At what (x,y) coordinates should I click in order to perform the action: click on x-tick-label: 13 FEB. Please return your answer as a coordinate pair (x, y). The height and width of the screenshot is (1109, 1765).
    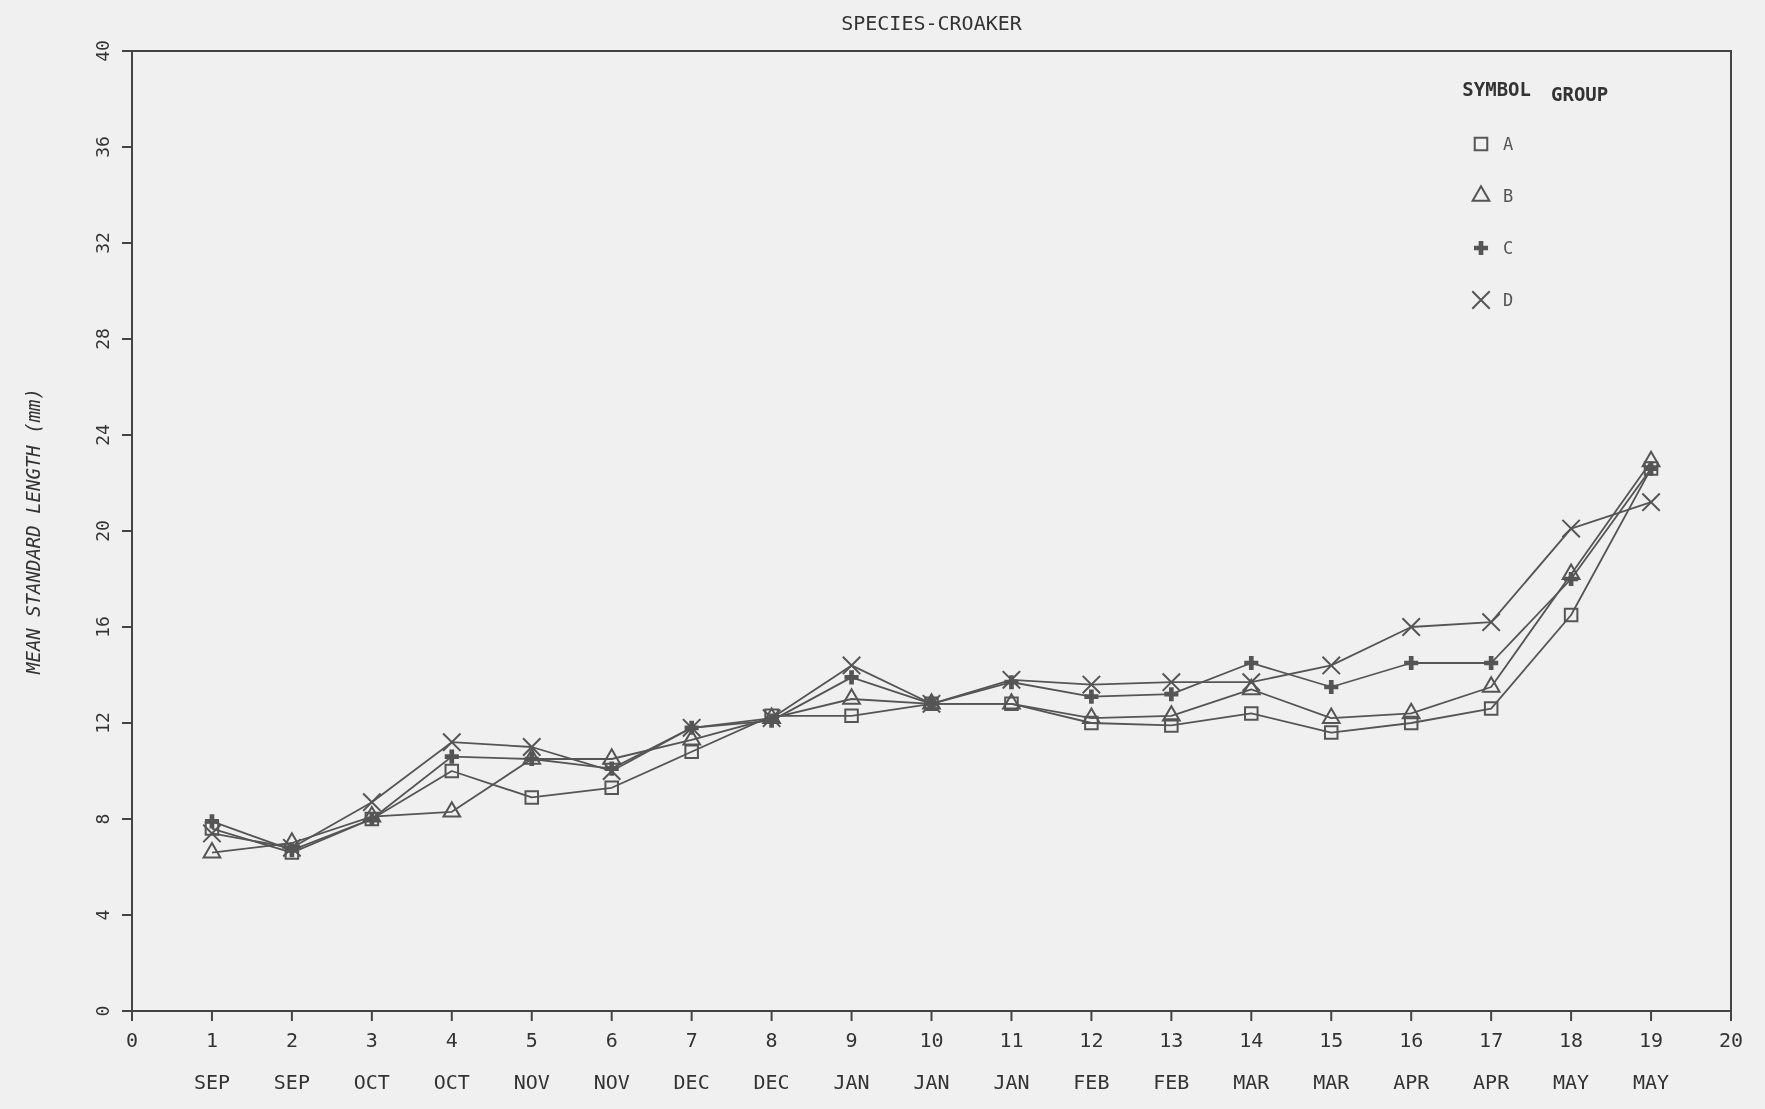
    Looking at the image, I should click on (1171, 1061).